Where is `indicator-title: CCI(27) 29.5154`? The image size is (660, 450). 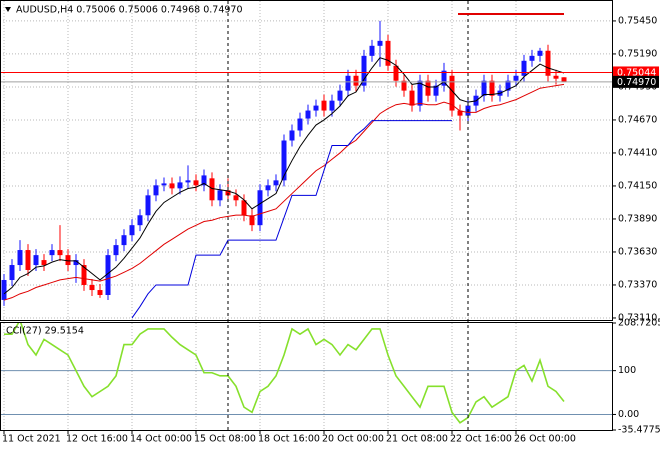 indicator-title: CCI(27) 29.5154 is located at coordinates (45, 331).